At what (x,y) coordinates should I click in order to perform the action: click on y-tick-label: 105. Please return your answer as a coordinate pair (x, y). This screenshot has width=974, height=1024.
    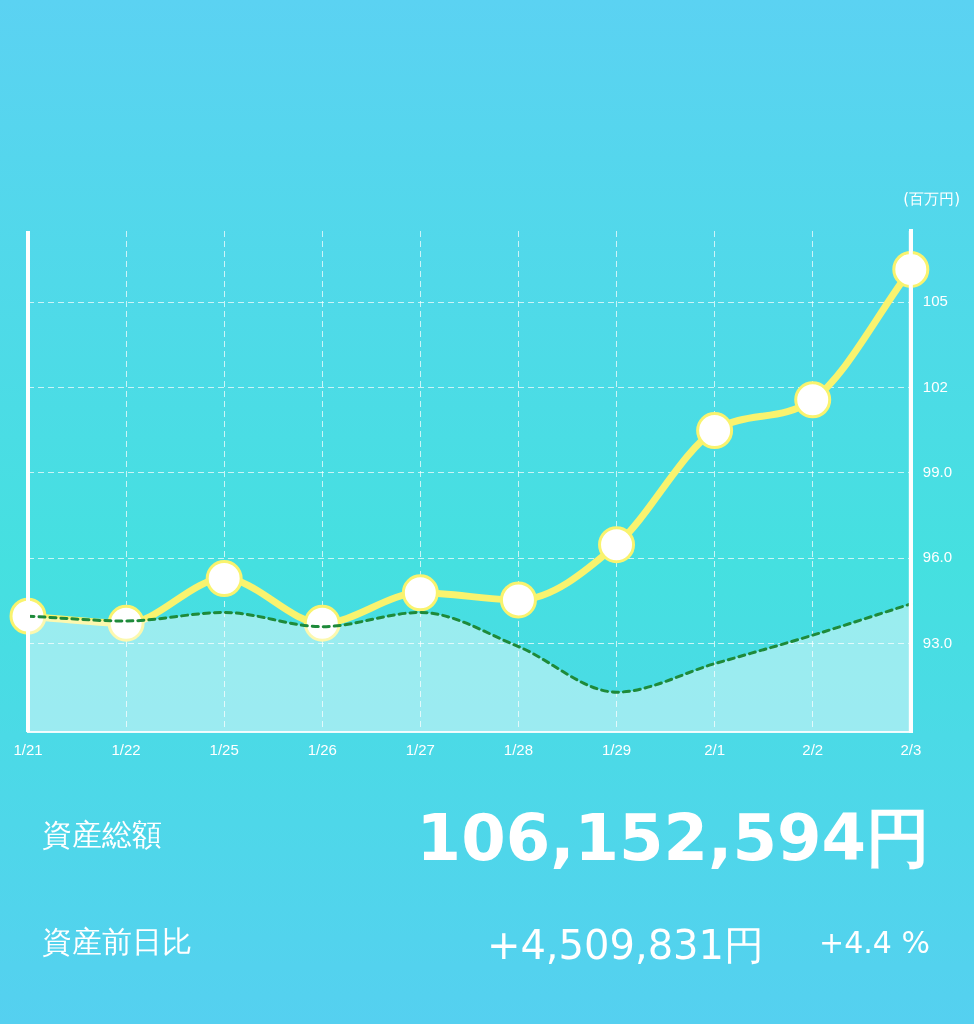
    Looking at the image, I should click on (935, 301).